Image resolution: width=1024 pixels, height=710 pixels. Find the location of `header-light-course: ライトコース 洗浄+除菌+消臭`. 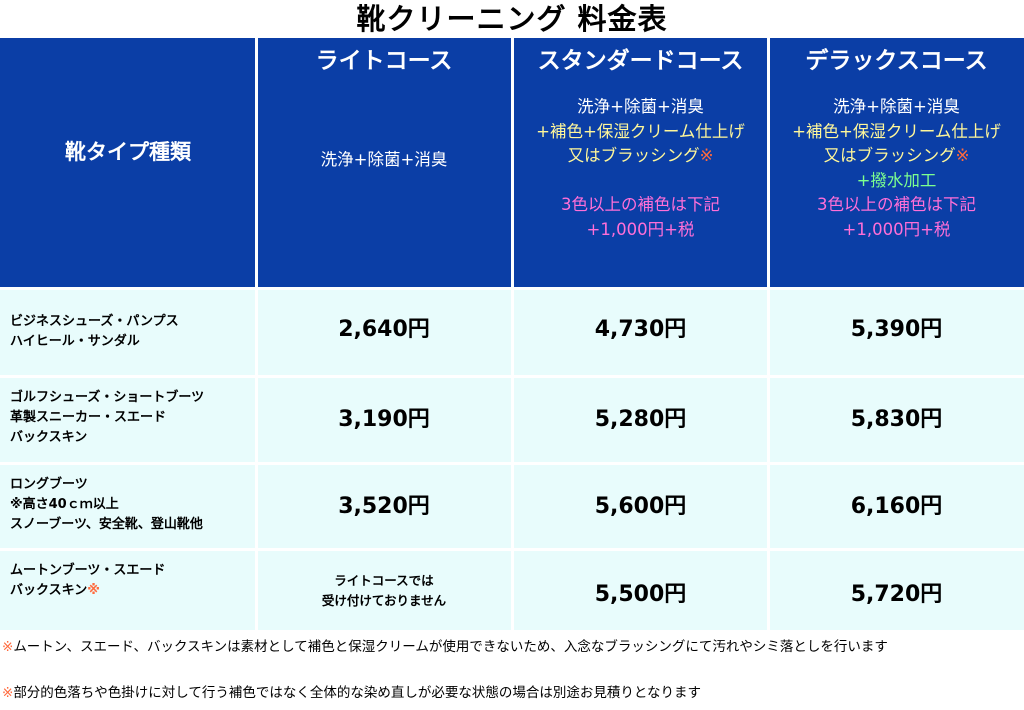

header-light-course: ライトコース 洗浄+除菌+消臭 is located at coordinates (384, 163).